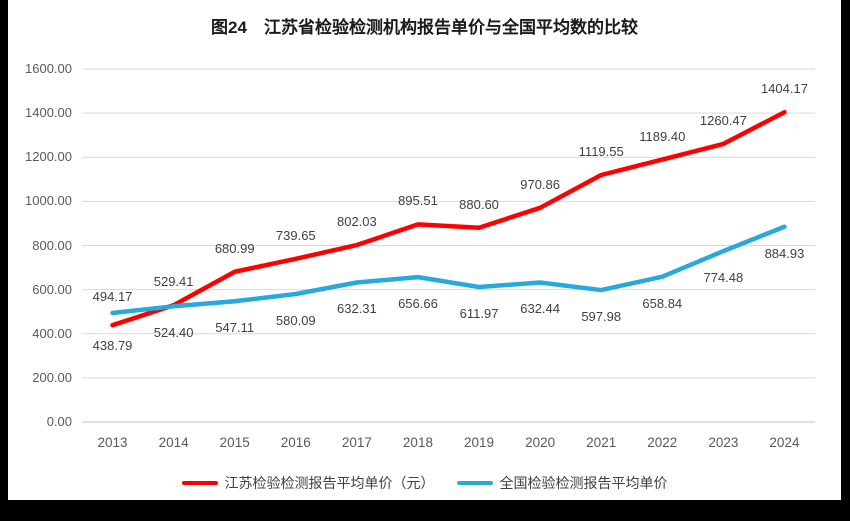 This screenshot has width=850, height=521. I want to click on legend-label-jiangsu: 江苏检验检测报告平均单价（元）, so click(329, 483).